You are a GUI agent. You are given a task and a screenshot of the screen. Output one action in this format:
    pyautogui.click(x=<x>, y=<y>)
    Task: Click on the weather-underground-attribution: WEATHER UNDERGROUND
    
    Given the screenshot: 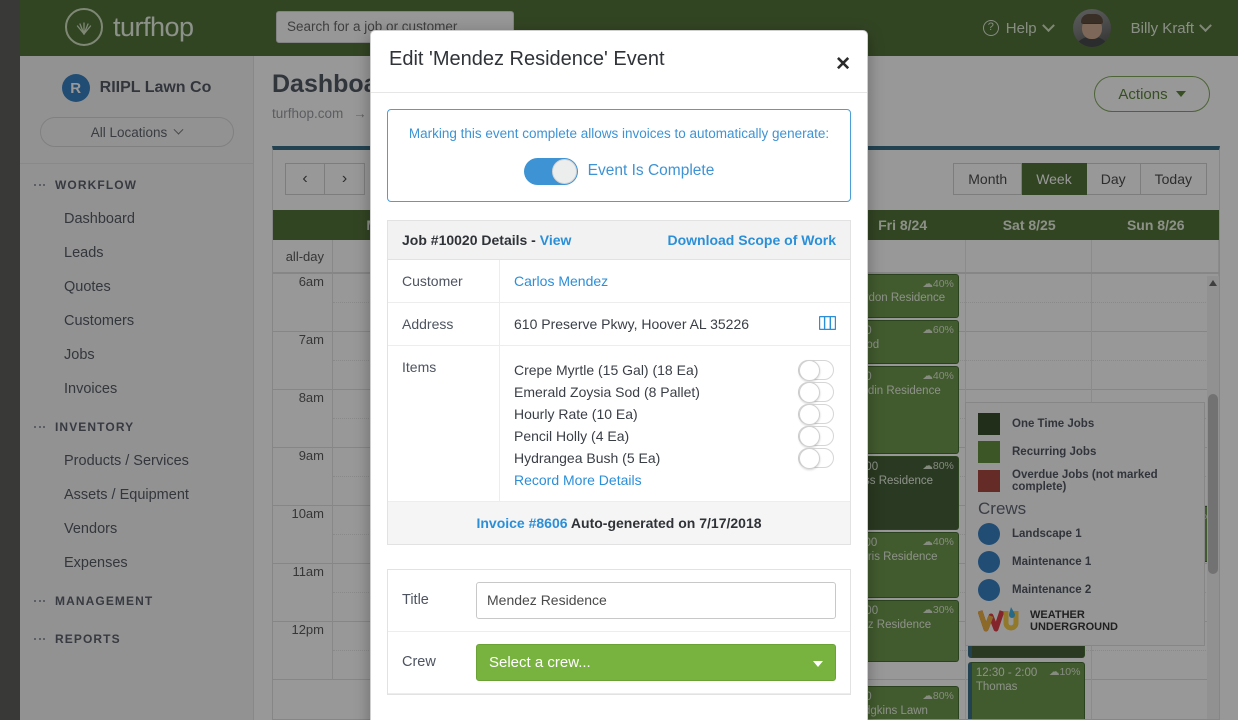 What is the action you would take?
    pyautogui.click(x=1084, y=622)
    